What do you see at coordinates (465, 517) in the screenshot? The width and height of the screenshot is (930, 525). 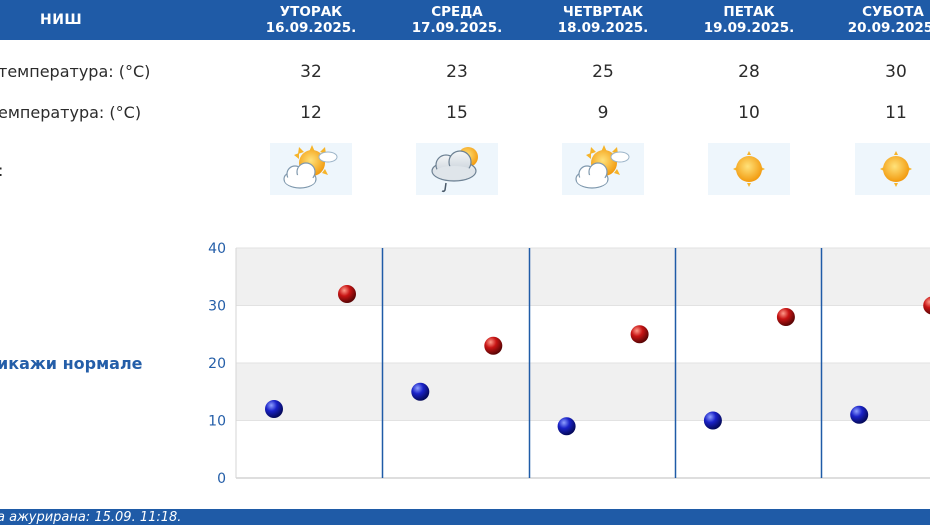 I see `update-footer: а ажурирана: 15.09. 11:18.` at bounding box center [465, 517].